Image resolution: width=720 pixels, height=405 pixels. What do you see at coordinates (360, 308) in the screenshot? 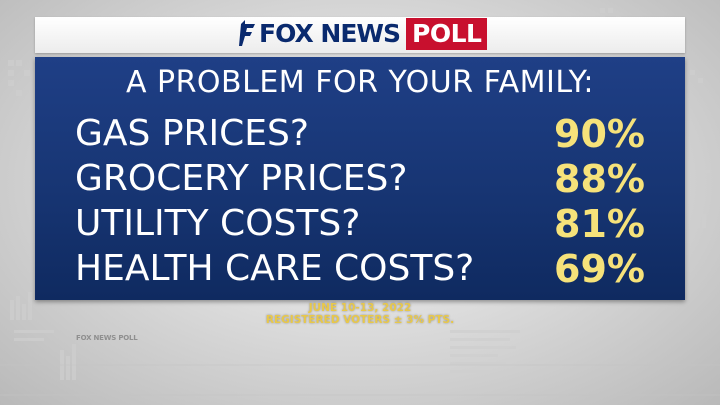
I see `poll-date: JUNE 10-13, 2022` at bounding box center [360, 308].